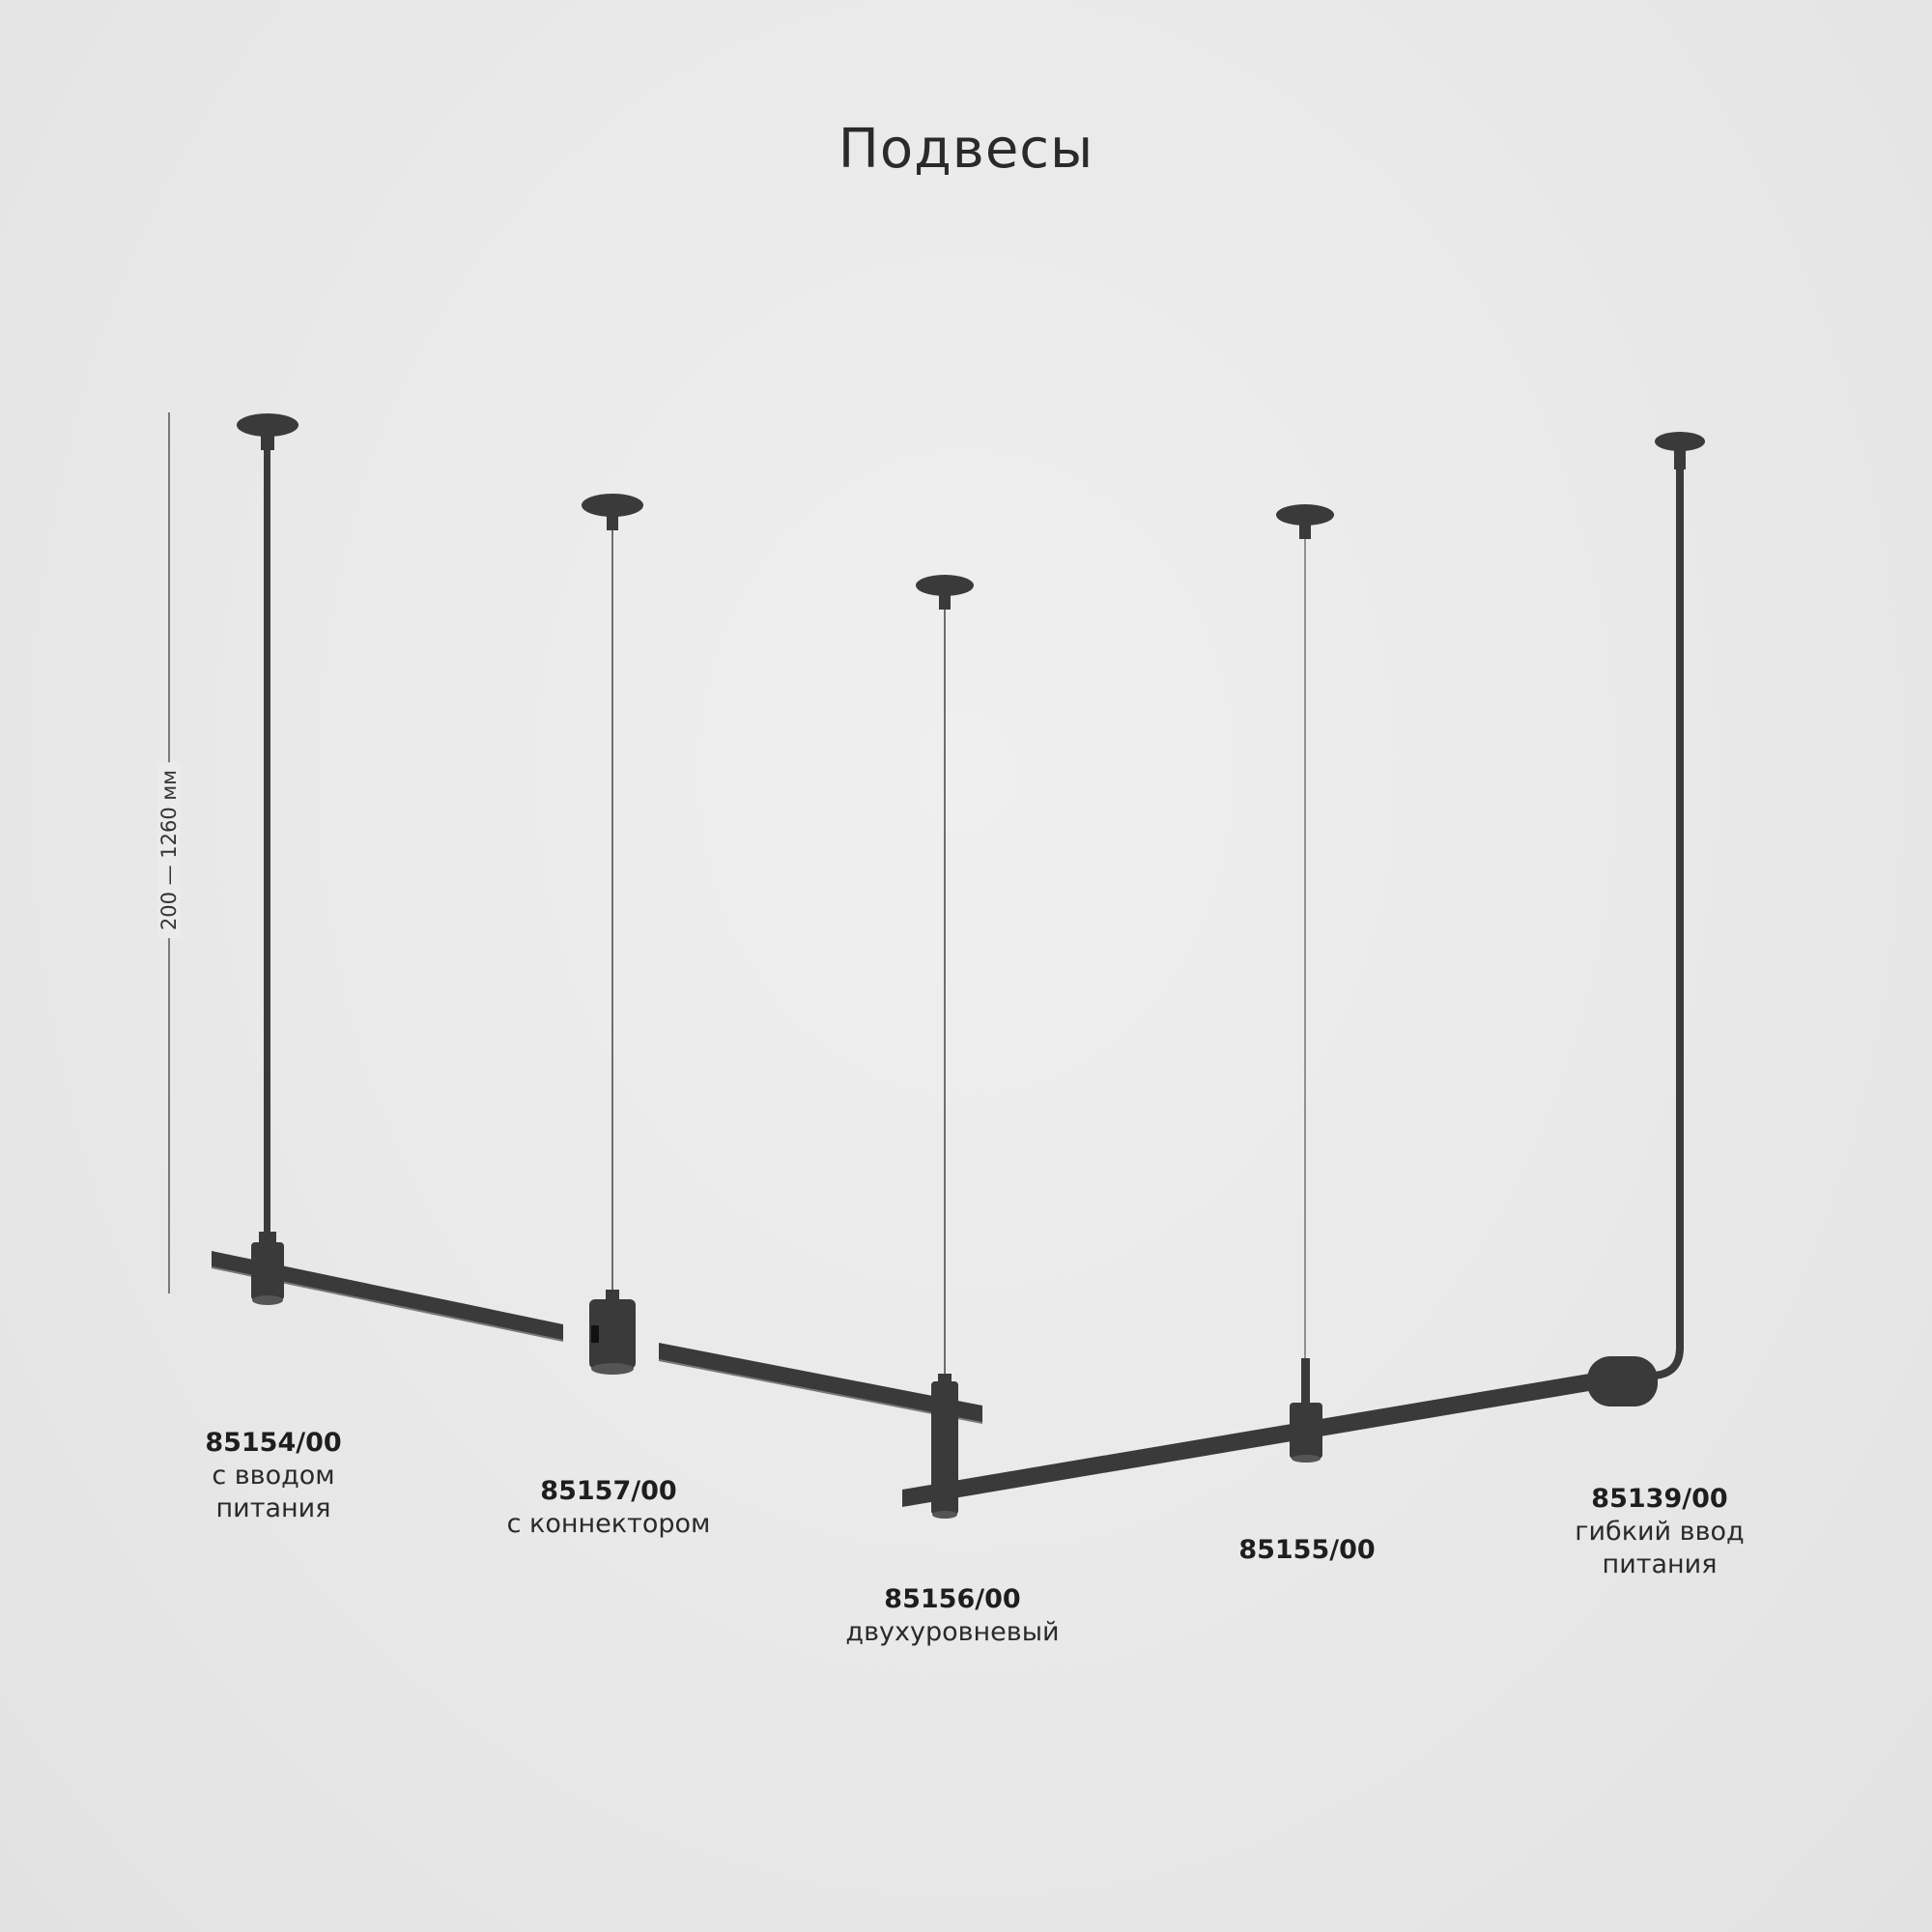 Image resolution: width=1932 pixels, height=1932 pixels. What do you see at coordinates (952, 1599) in the screenshot?
I see `product-code: 85156/00` at bounding box center [952, 1599].